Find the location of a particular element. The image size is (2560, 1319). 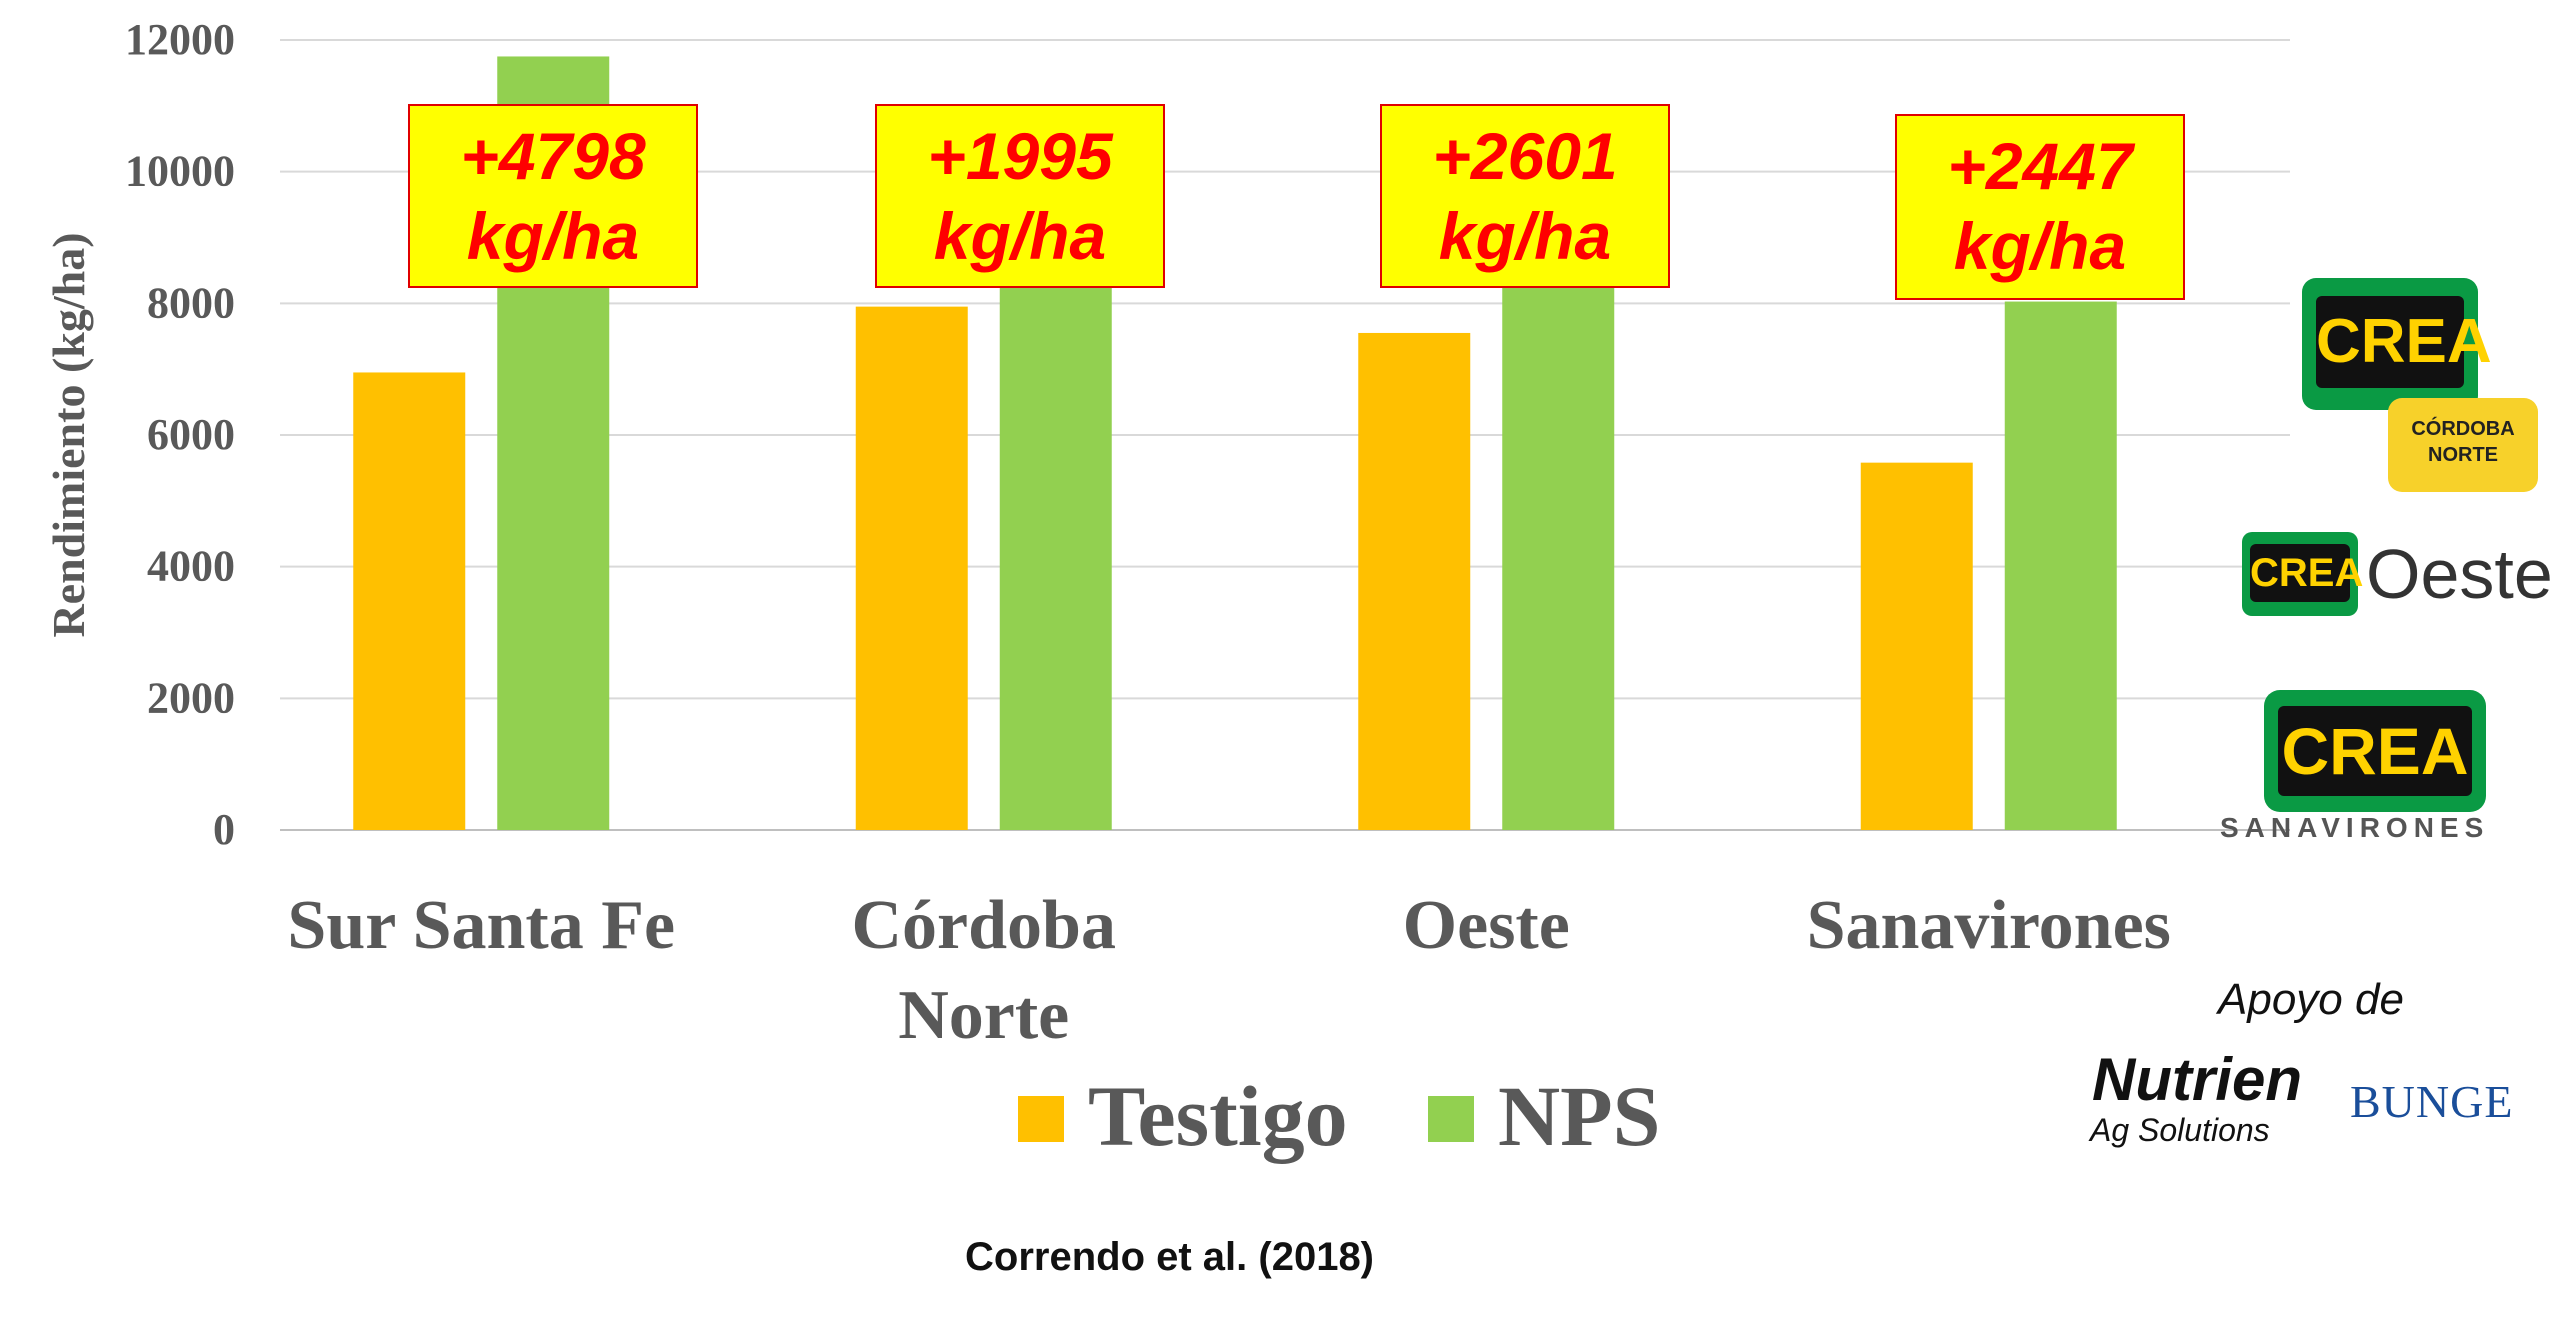

cordoba-norte-tag: CÓRDOBA NORTE is located at coordinates (2463, 445).